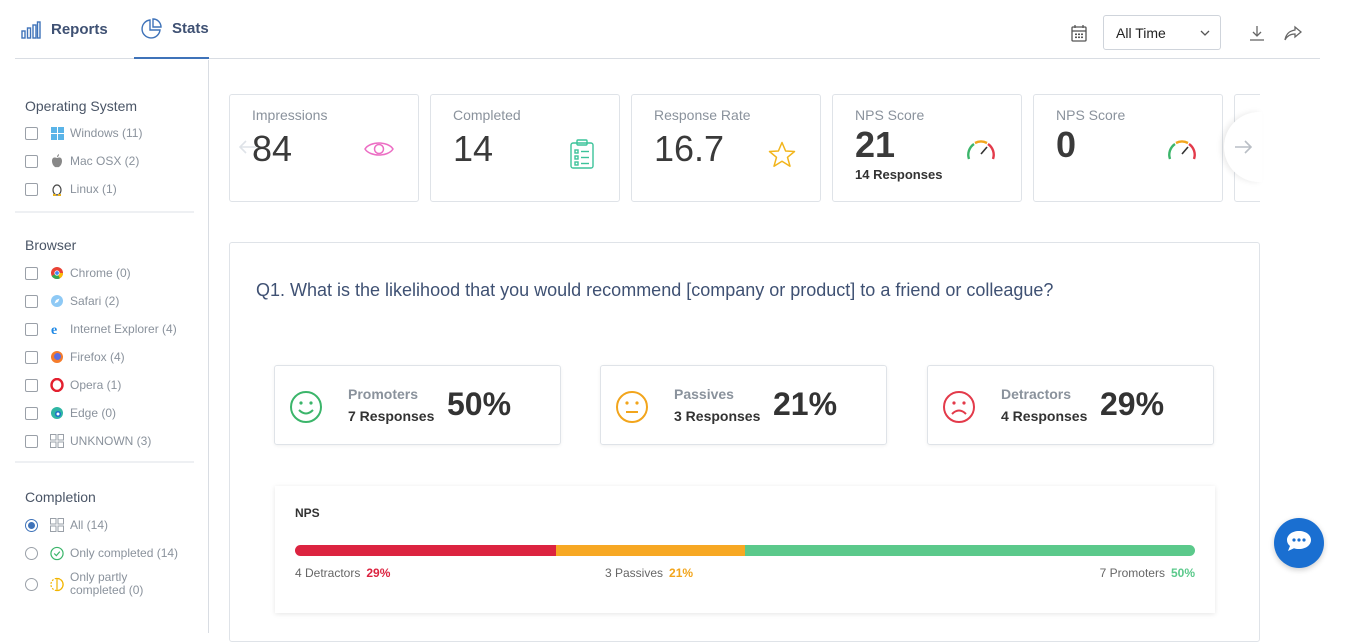 The image size is (1347, 642). I want to click on nps-legend-passives-percent: 21%, so click(681, 573).